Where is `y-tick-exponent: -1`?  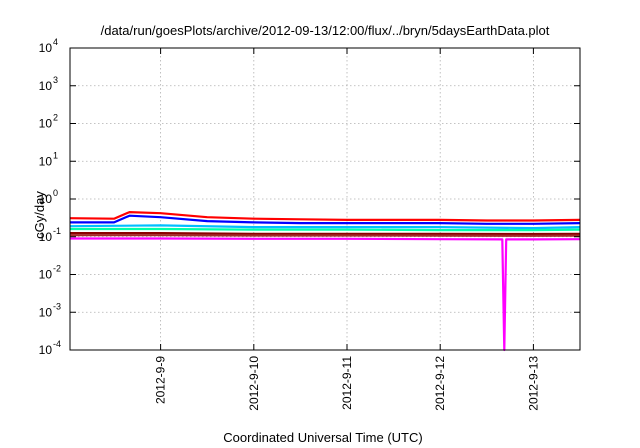
y-tick-exponent: -1 is located at coordinates (57, 231).